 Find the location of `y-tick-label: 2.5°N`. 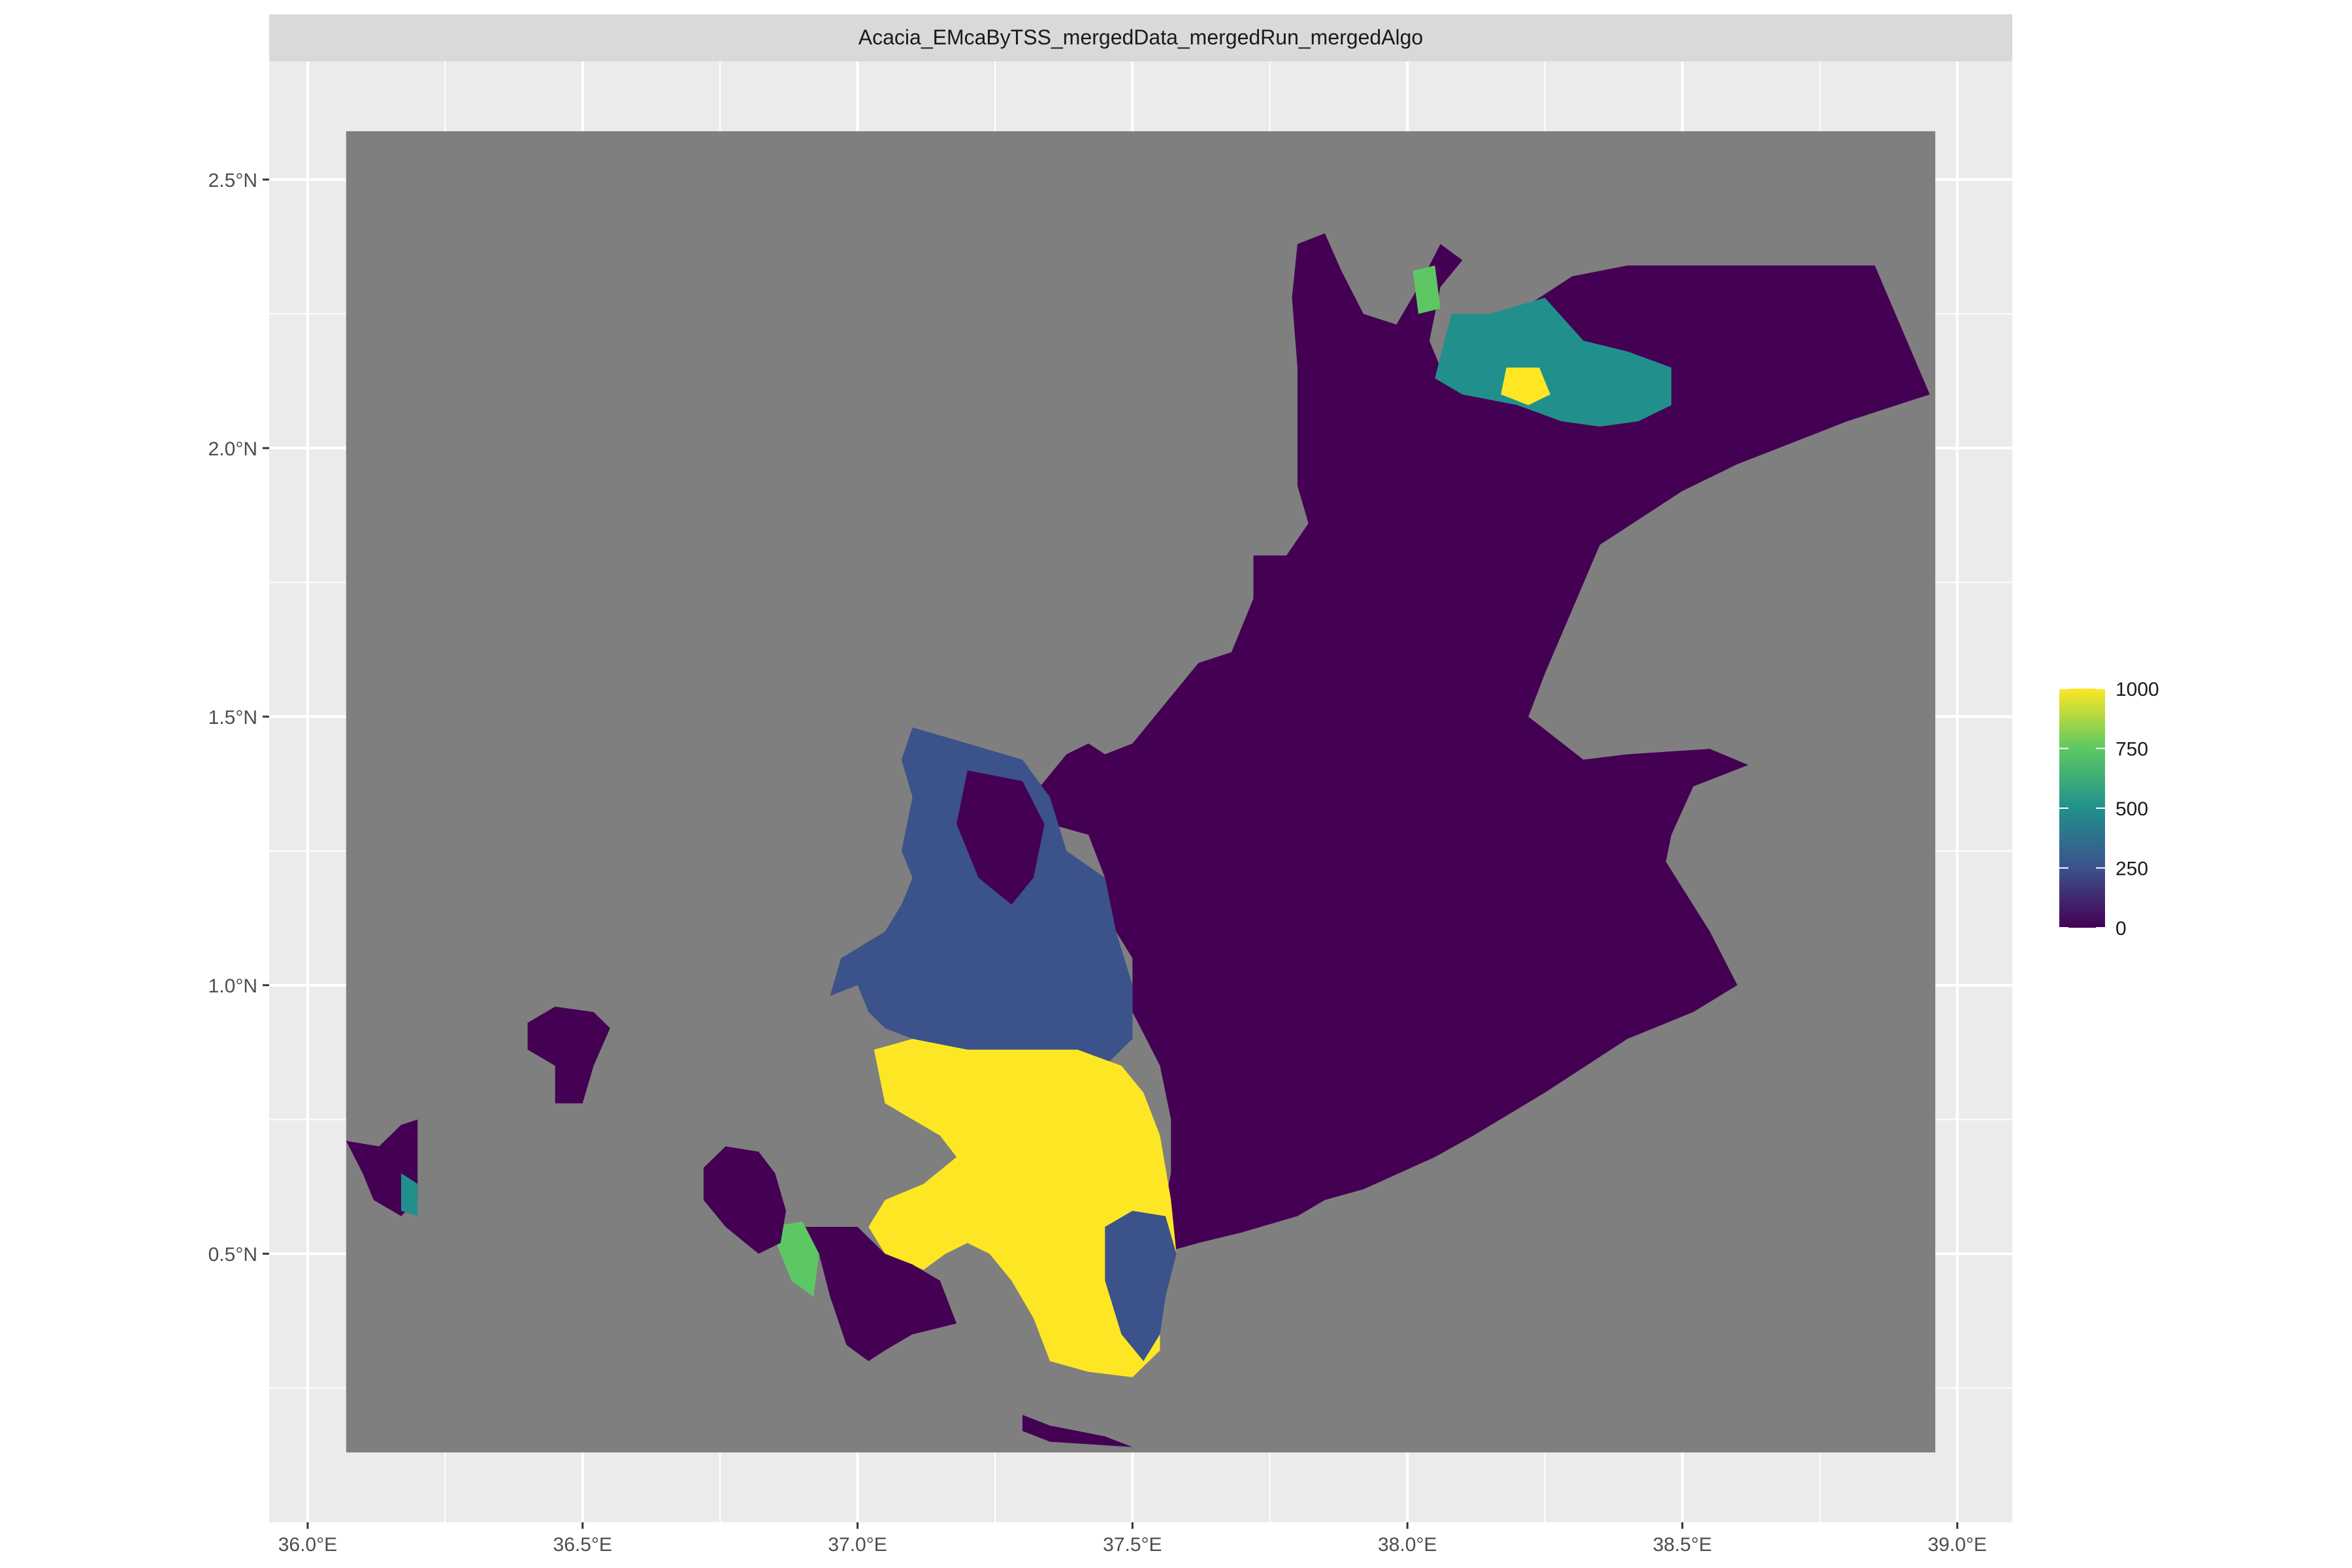

y-tick-label: 2.5°N is located at coordinates (232, 180).